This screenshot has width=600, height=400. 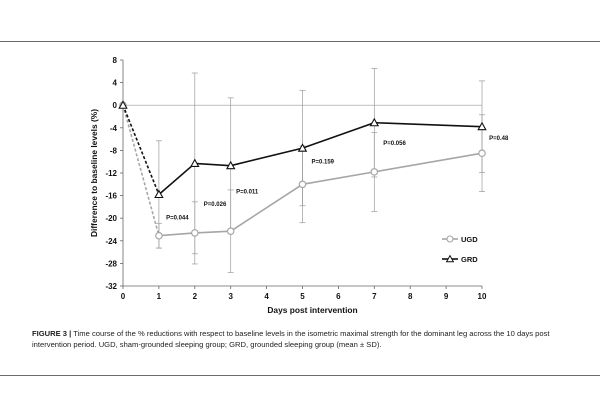 I want to click on legend-marker-ugd, so click(x=450, y=239).